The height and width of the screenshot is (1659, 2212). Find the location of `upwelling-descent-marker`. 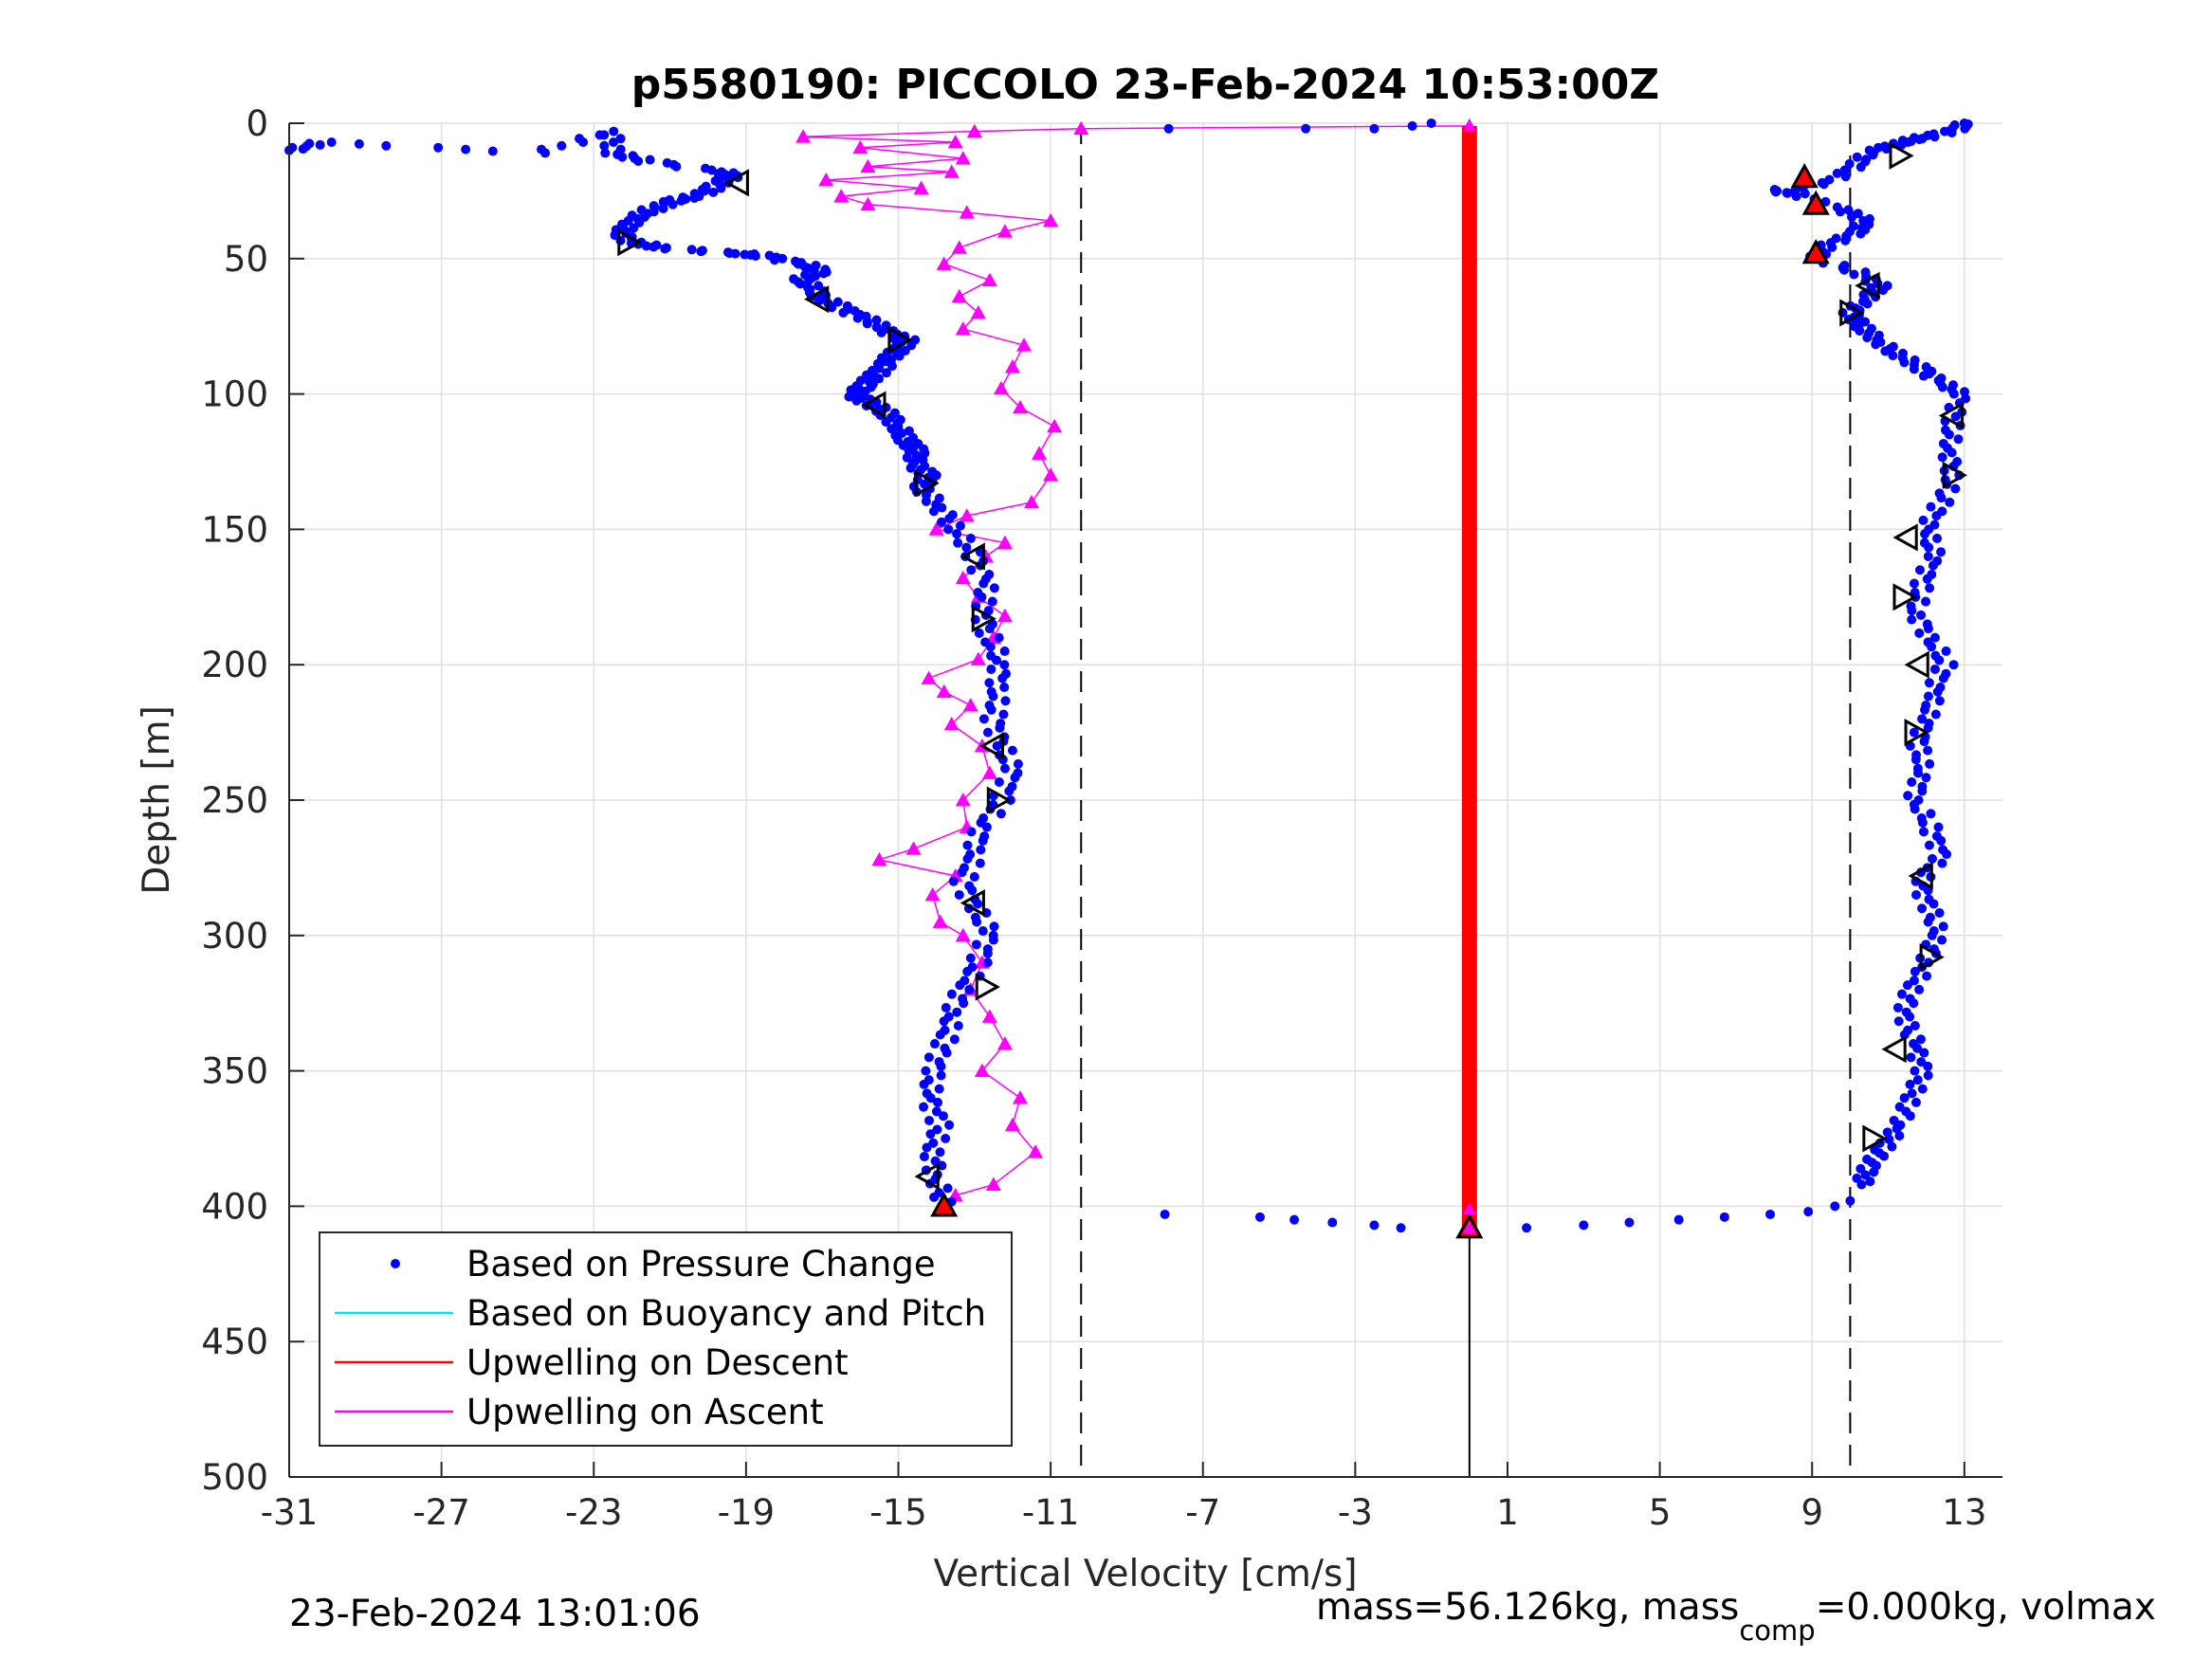

upwelling-descent-marker is located at coordinates (1804, 176).